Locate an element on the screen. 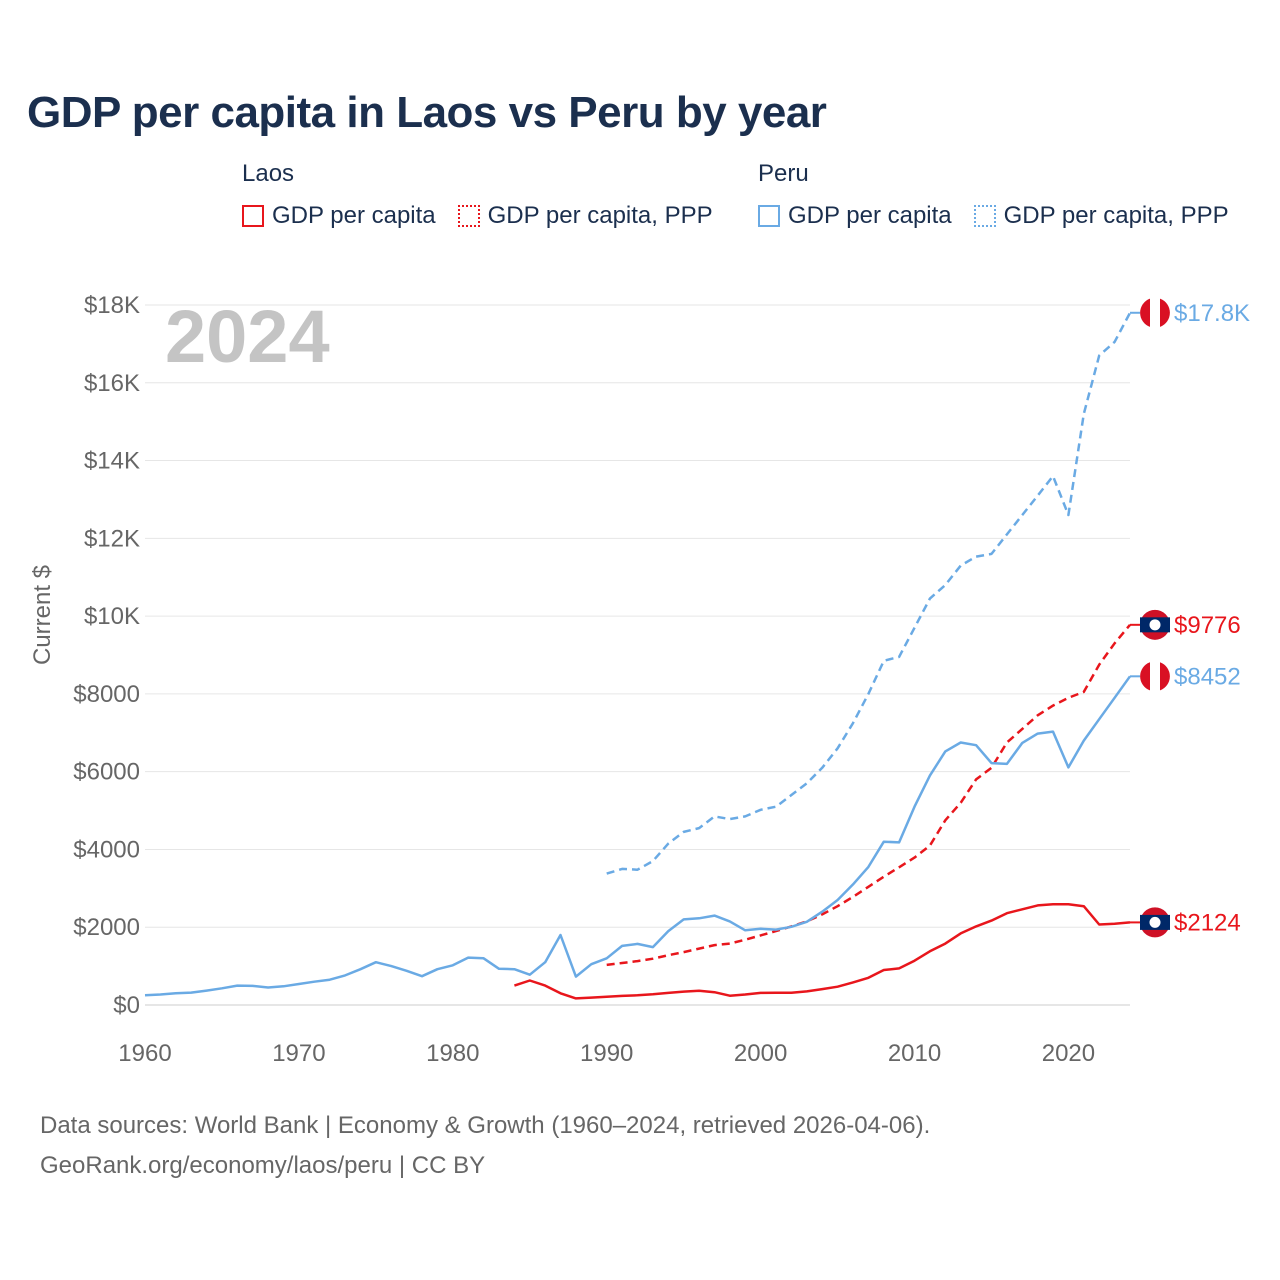 This screenshot has width=1280, height=1280. legend-group-laos: Laos GDP per capita GDP per capita, PPP is located at coordinates (488, 195).